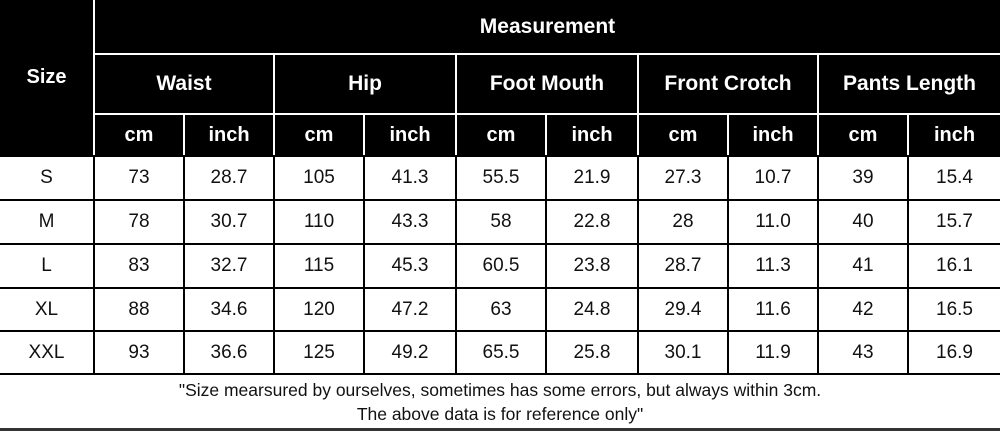 This screenshot has width=1000, height=431. What do you see at coordinates (953, 308) in the screenshot?
I see `table-cell: 16.5` at bounding box center [953, 308].